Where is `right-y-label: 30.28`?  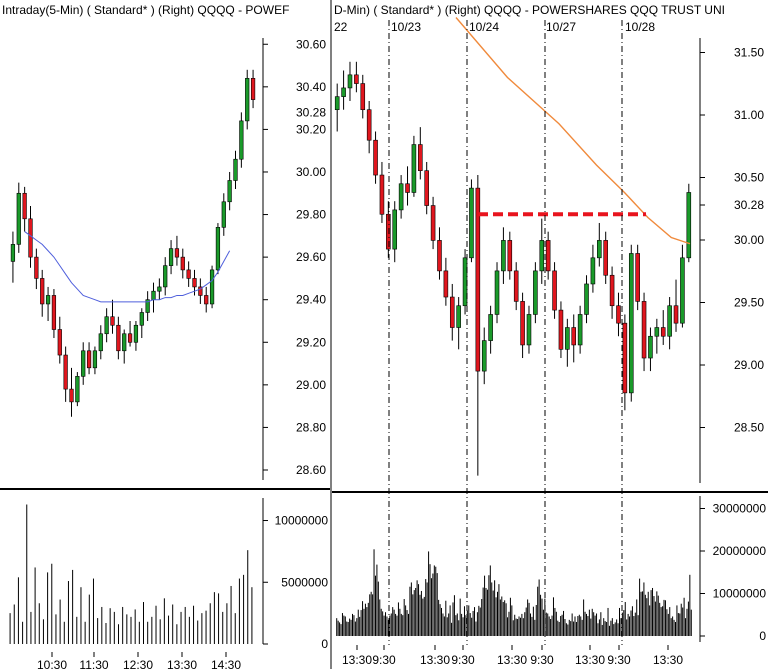 right-y-label: 30.28 is located at coordinates (749, 205).